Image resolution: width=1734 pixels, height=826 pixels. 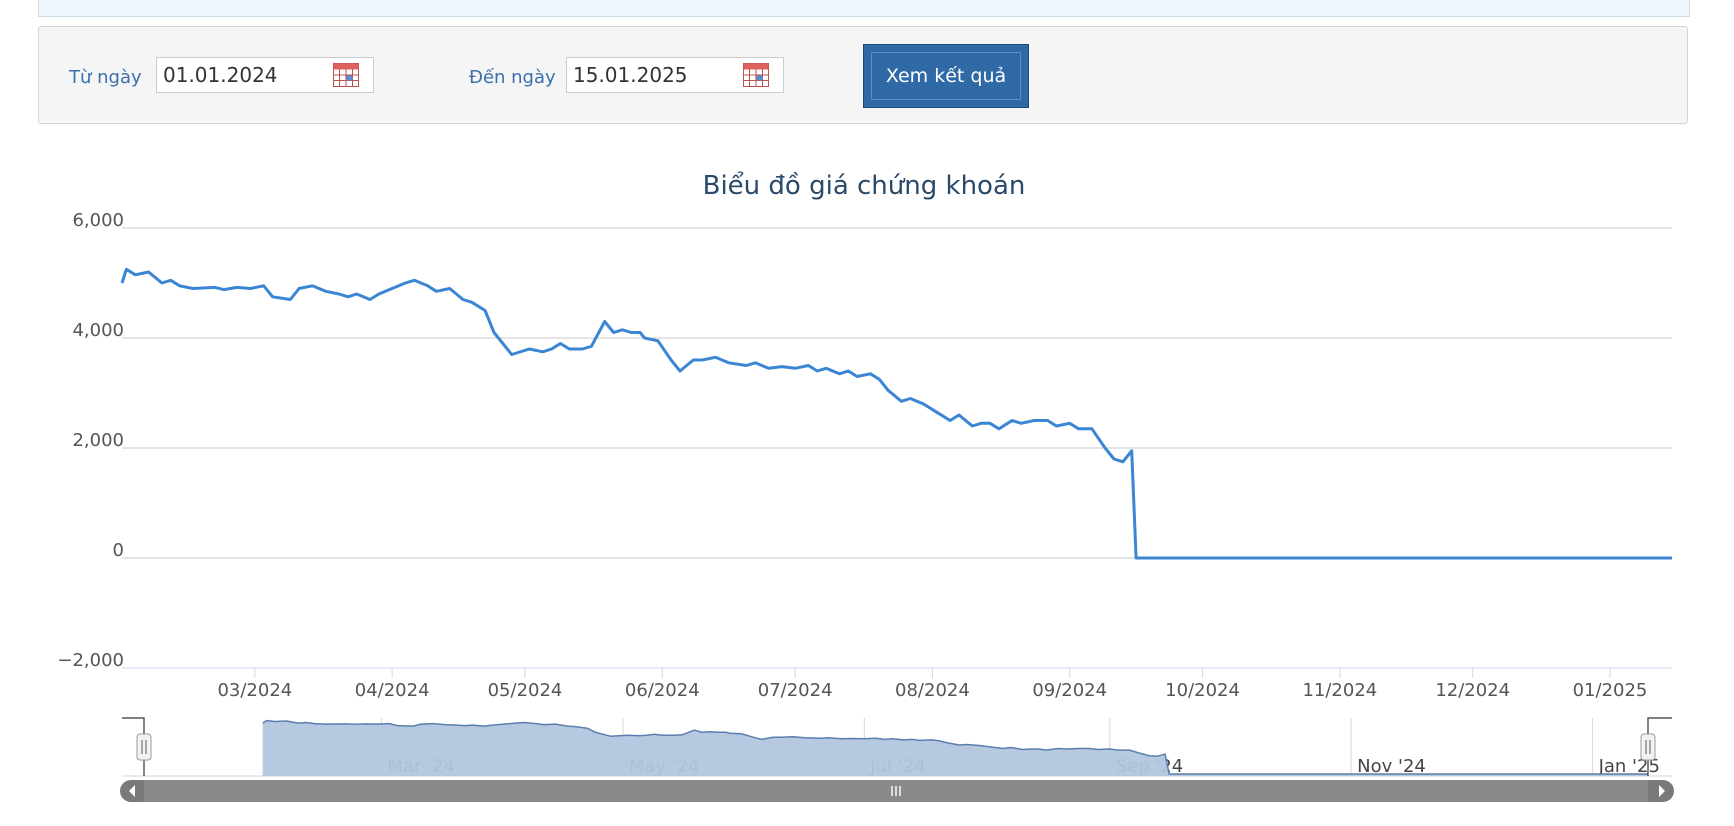 I want to click on chart-title: Biểu đồ giá chứng khoán, so click(x=864, y=185).